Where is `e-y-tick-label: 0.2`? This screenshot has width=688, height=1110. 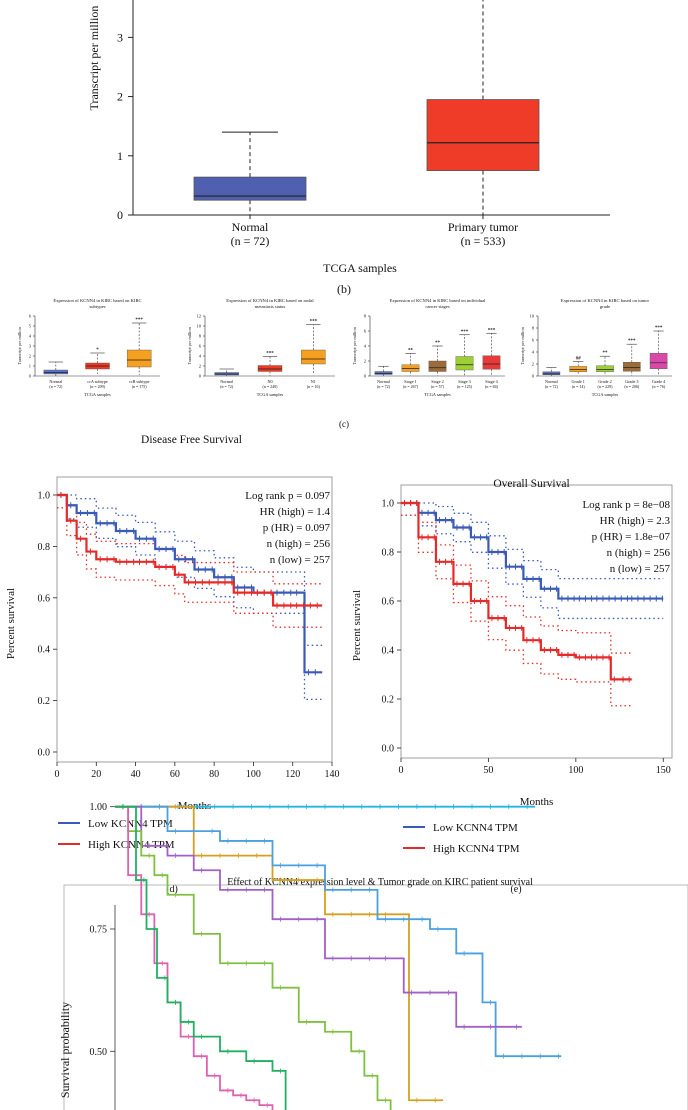
e-y-tick-label: 0.2 is located at coordinates (388, 700).